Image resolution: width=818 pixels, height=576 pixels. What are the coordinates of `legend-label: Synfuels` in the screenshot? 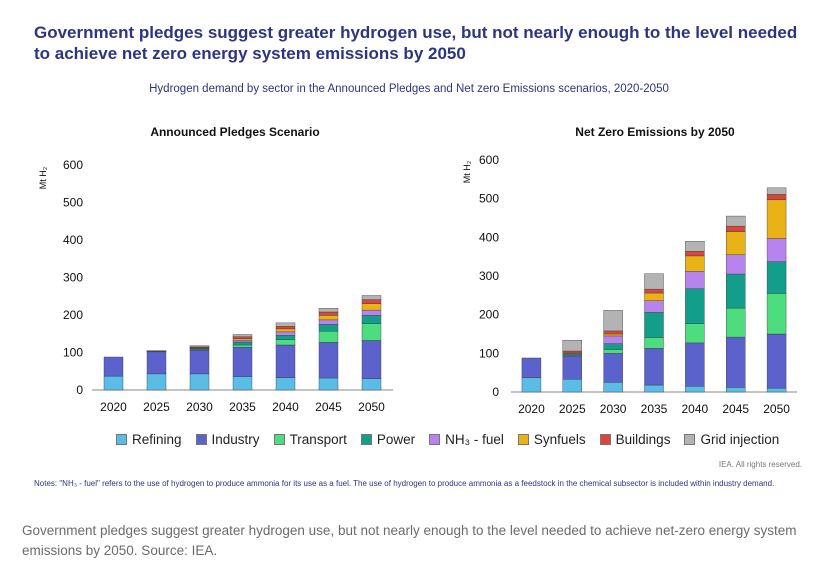 It's located at (559, 439).